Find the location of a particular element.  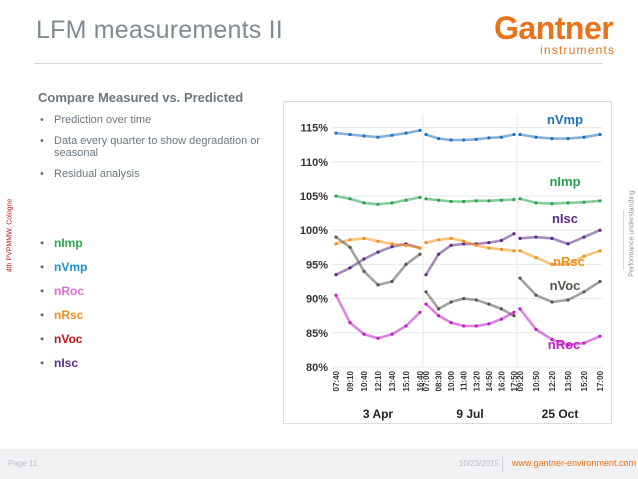

x-tick-label: 09:10 is located at coordinates (350, 380).